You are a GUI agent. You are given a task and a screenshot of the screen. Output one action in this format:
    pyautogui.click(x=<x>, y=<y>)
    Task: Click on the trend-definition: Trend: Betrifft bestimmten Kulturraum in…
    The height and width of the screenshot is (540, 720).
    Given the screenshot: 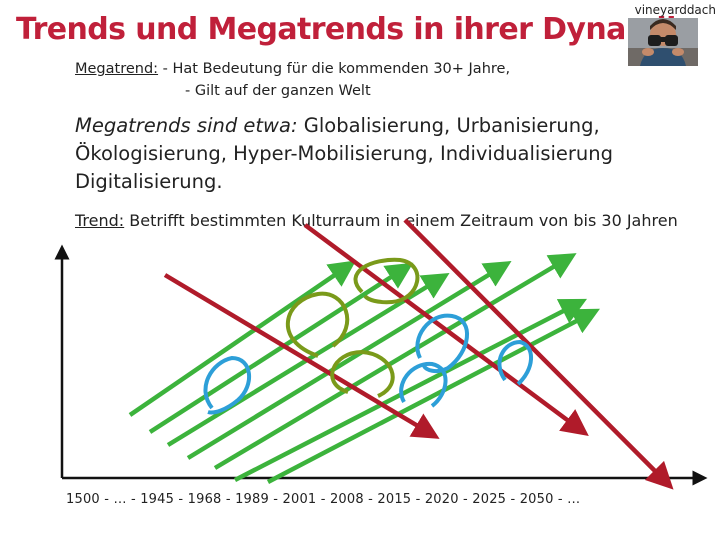 What is the action you would take?
    pyautogui.click(x=395, y=220)
    